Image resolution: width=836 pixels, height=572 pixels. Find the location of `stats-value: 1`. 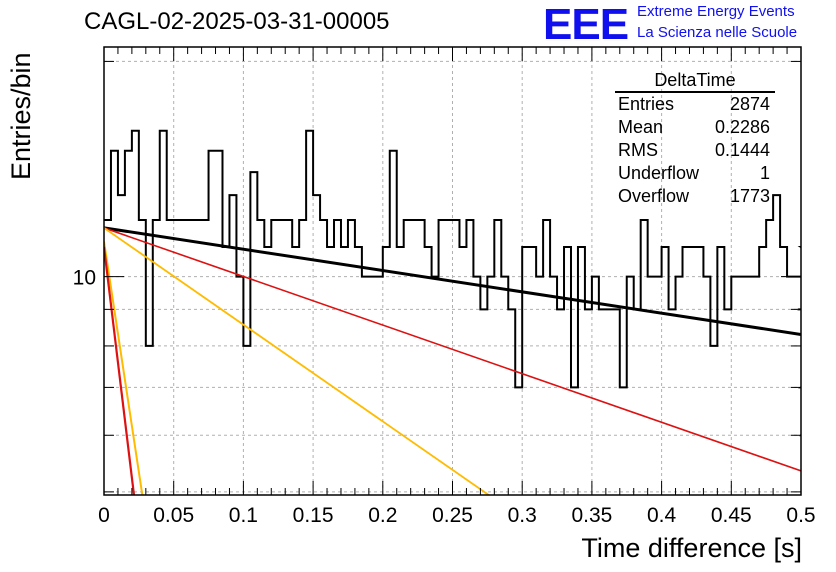

stats-value: 1 is located at coordinates (764, 173).